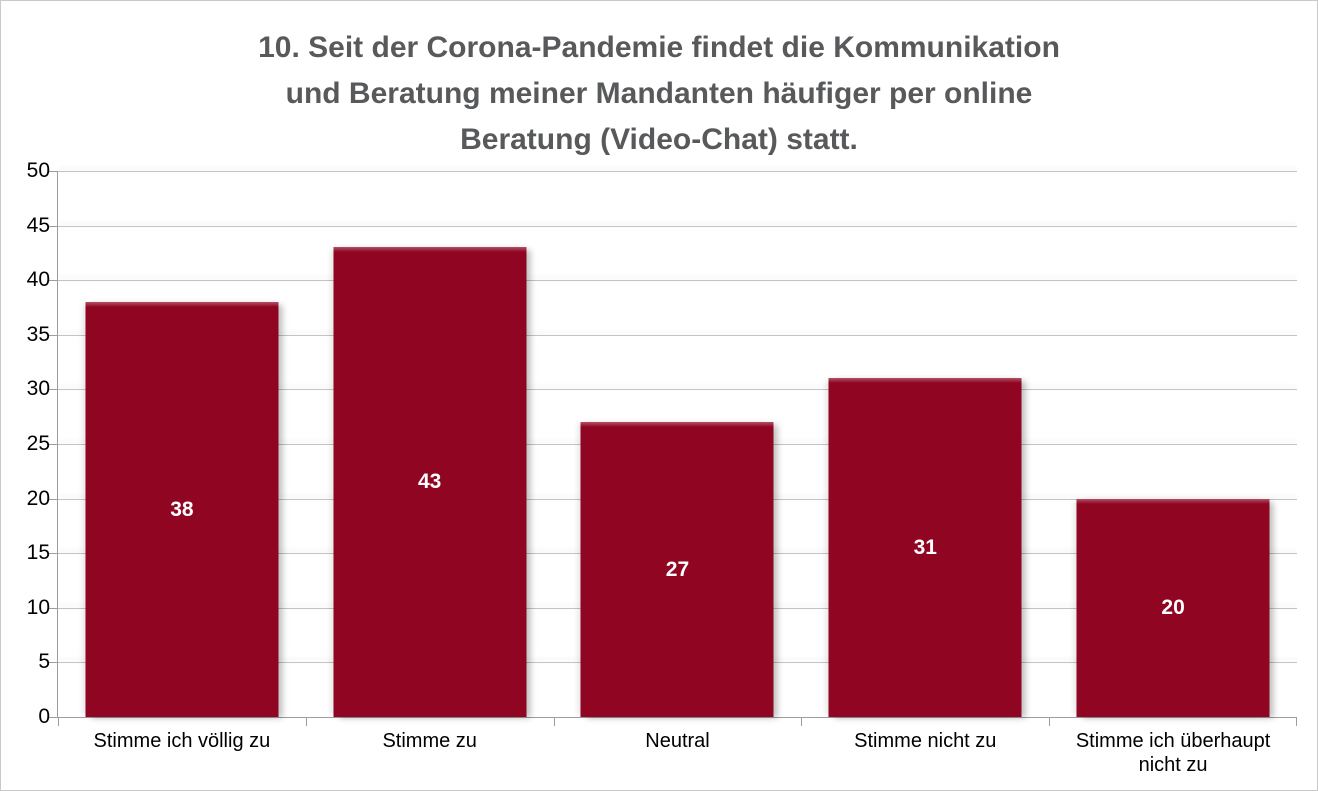  I want to click on bar-band-3: 31, so click(925, 444).